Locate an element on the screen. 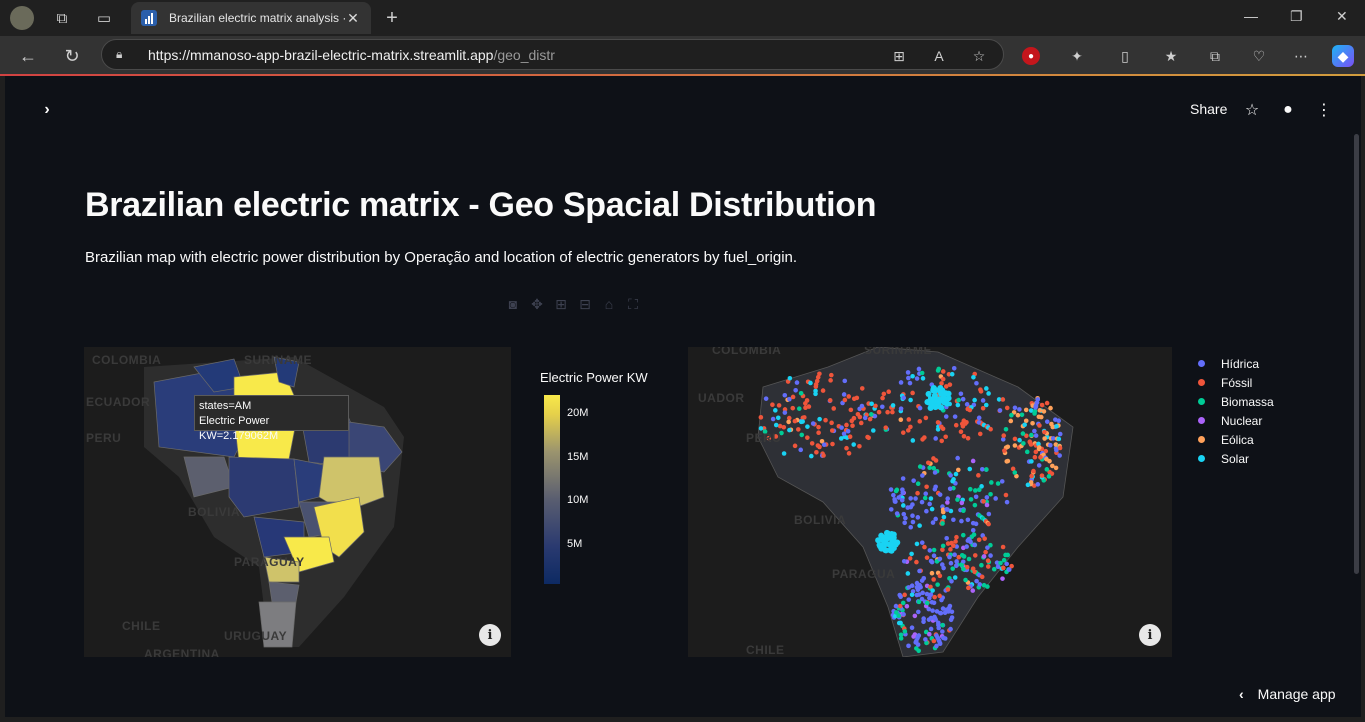 The width and height of the screenshot is (1365, 722). close-tab-icon: ✕ is located at coordinates (353, 17).